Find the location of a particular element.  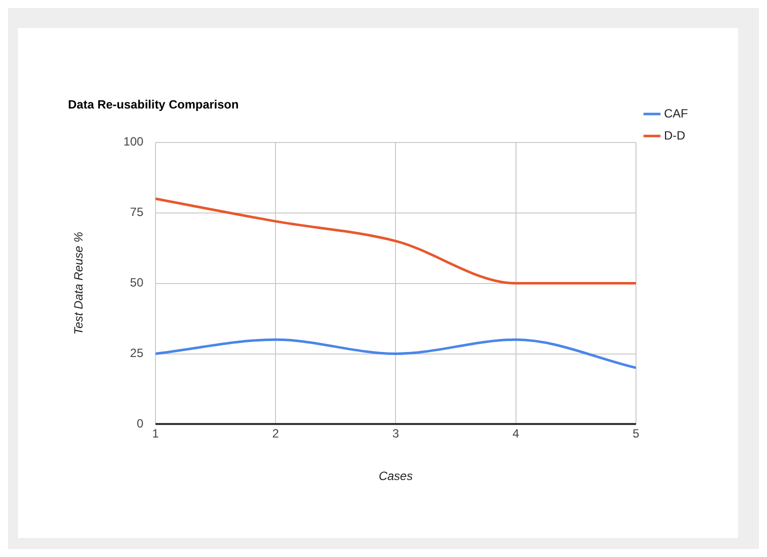

x-tick-label: 1 is located at coordinates (156, 433).